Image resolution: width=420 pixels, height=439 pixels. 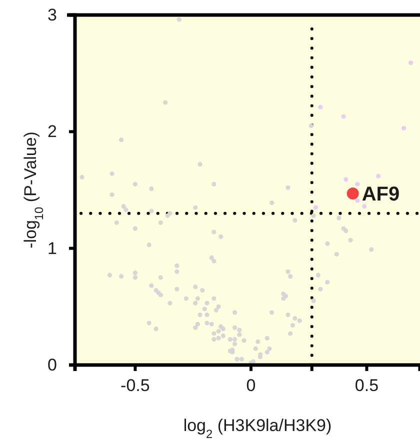 What do you see at coordinates (52, 14) in the screenshot?
I see `y-tick-label: 3` at bounding box center [52, 14].